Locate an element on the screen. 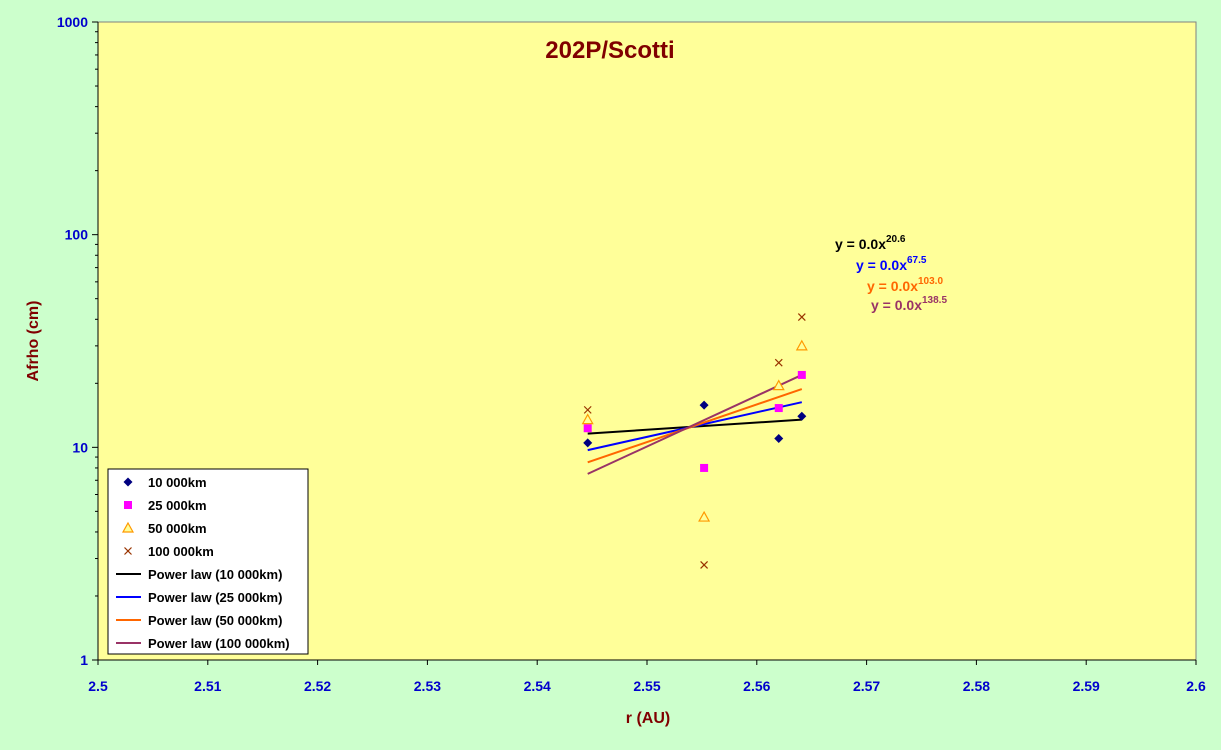 The height and width of the screenshot is (750, 1221). legend-item: Power law (25 000km) is located at coordinates (199, 597).